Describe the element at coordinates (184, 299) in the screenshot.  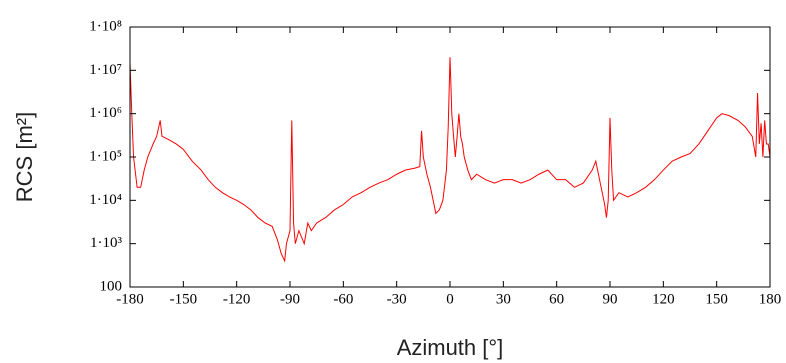
I see `x-tick-label: -150` at that location.